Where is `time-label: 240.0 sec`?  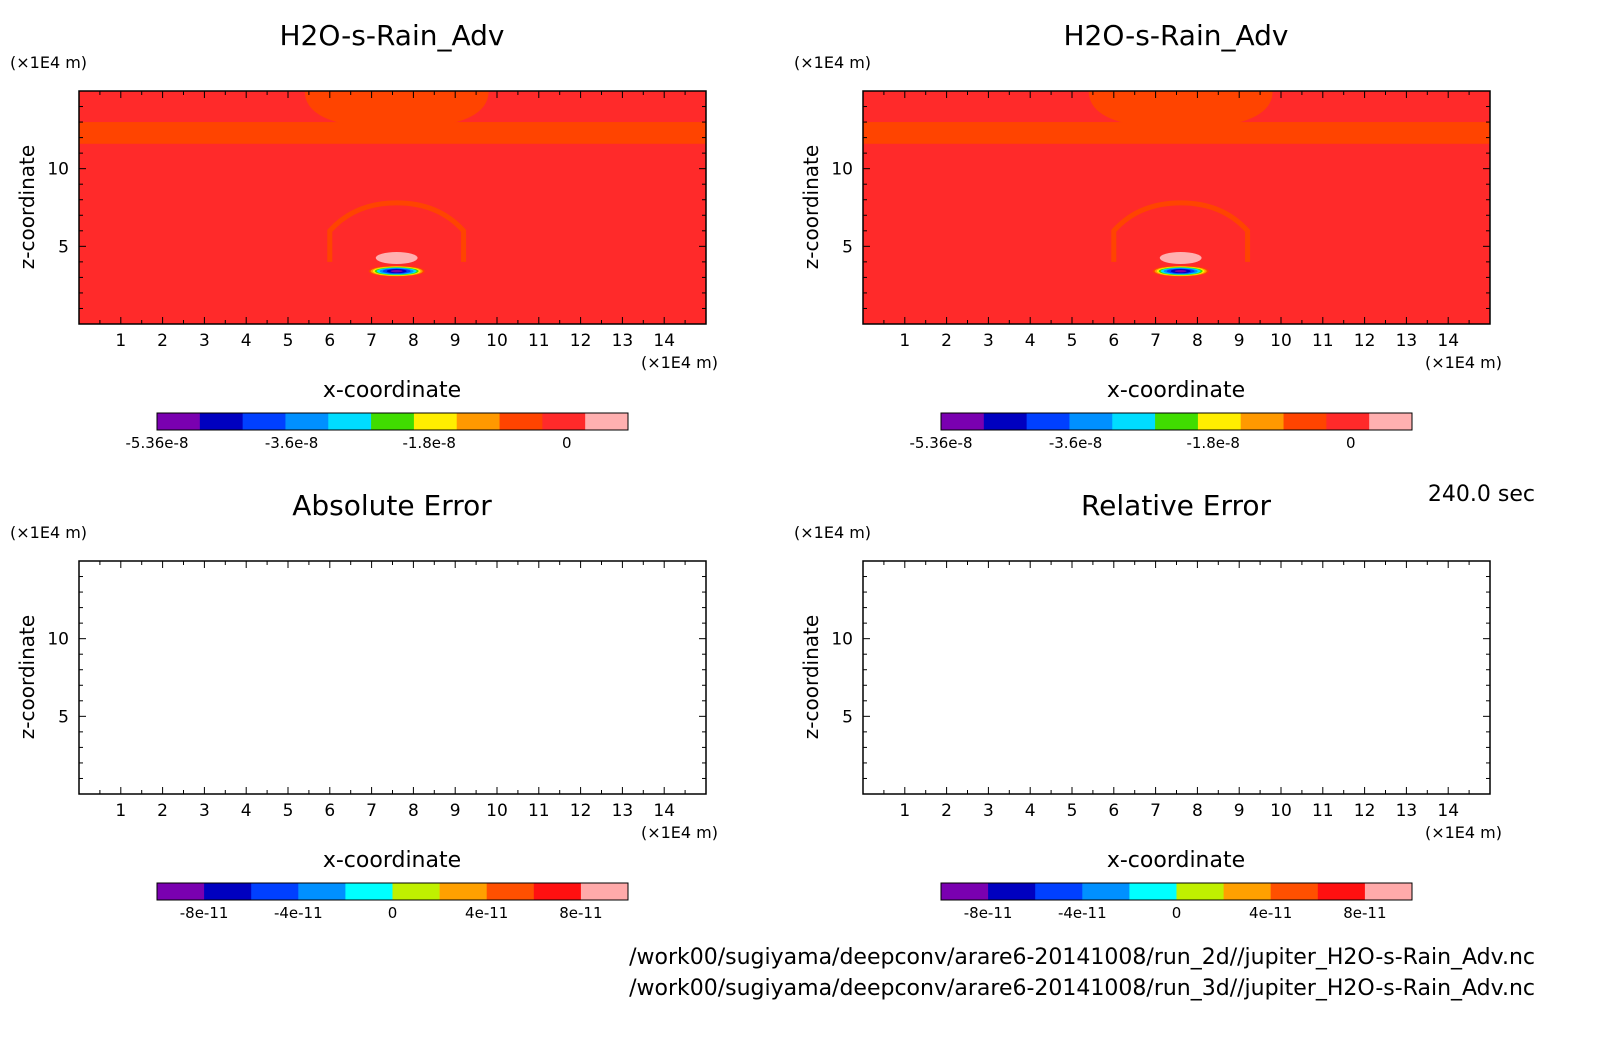
time-label: 240.0 sec is located at coordinates (1481, 494).